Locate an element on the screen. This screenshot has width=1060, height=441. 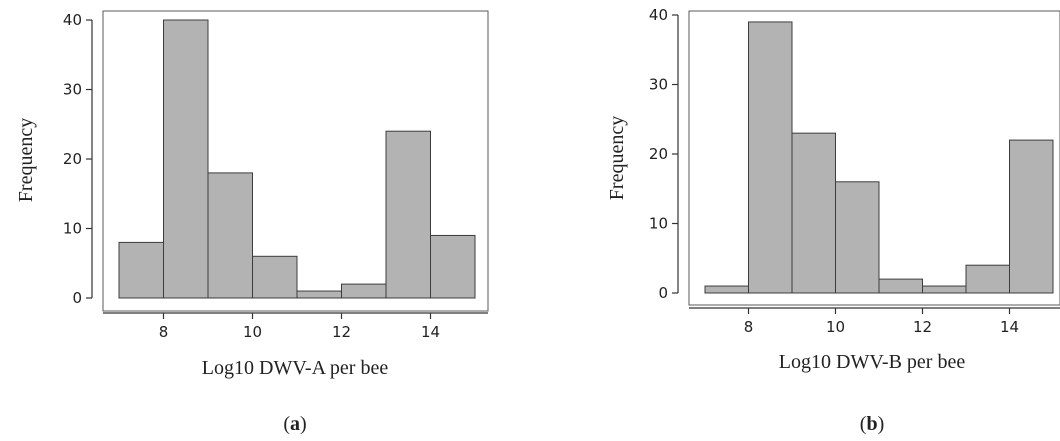
panel-letter-a: a is located at coordinates (295, 424).